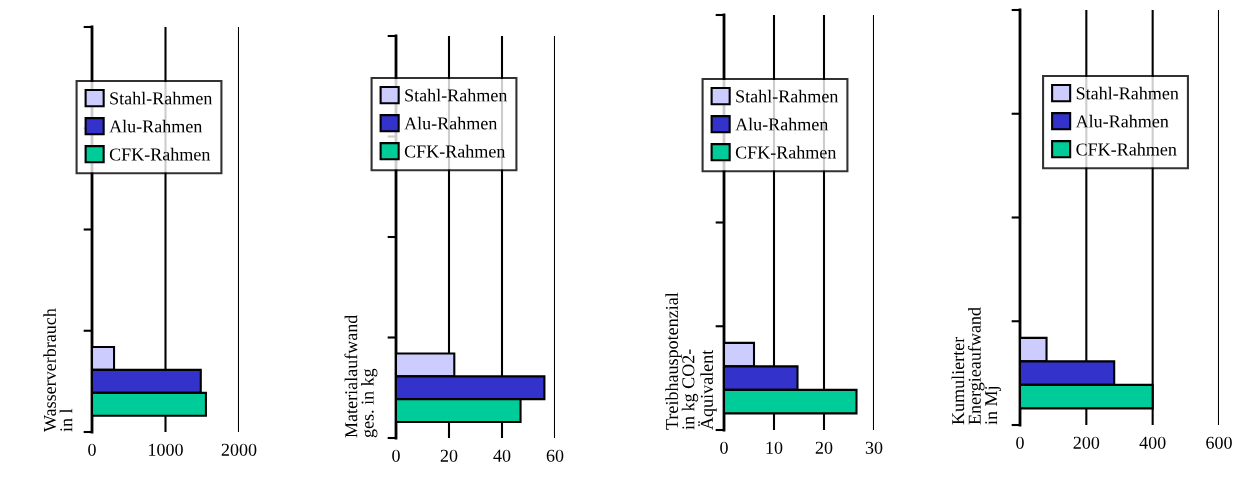  Describe the element at coordinates (691, 361) in the screenshot. I see `y-axis-title: Treibhauspotenzial in kg CO2- Äquivalent` at that location.